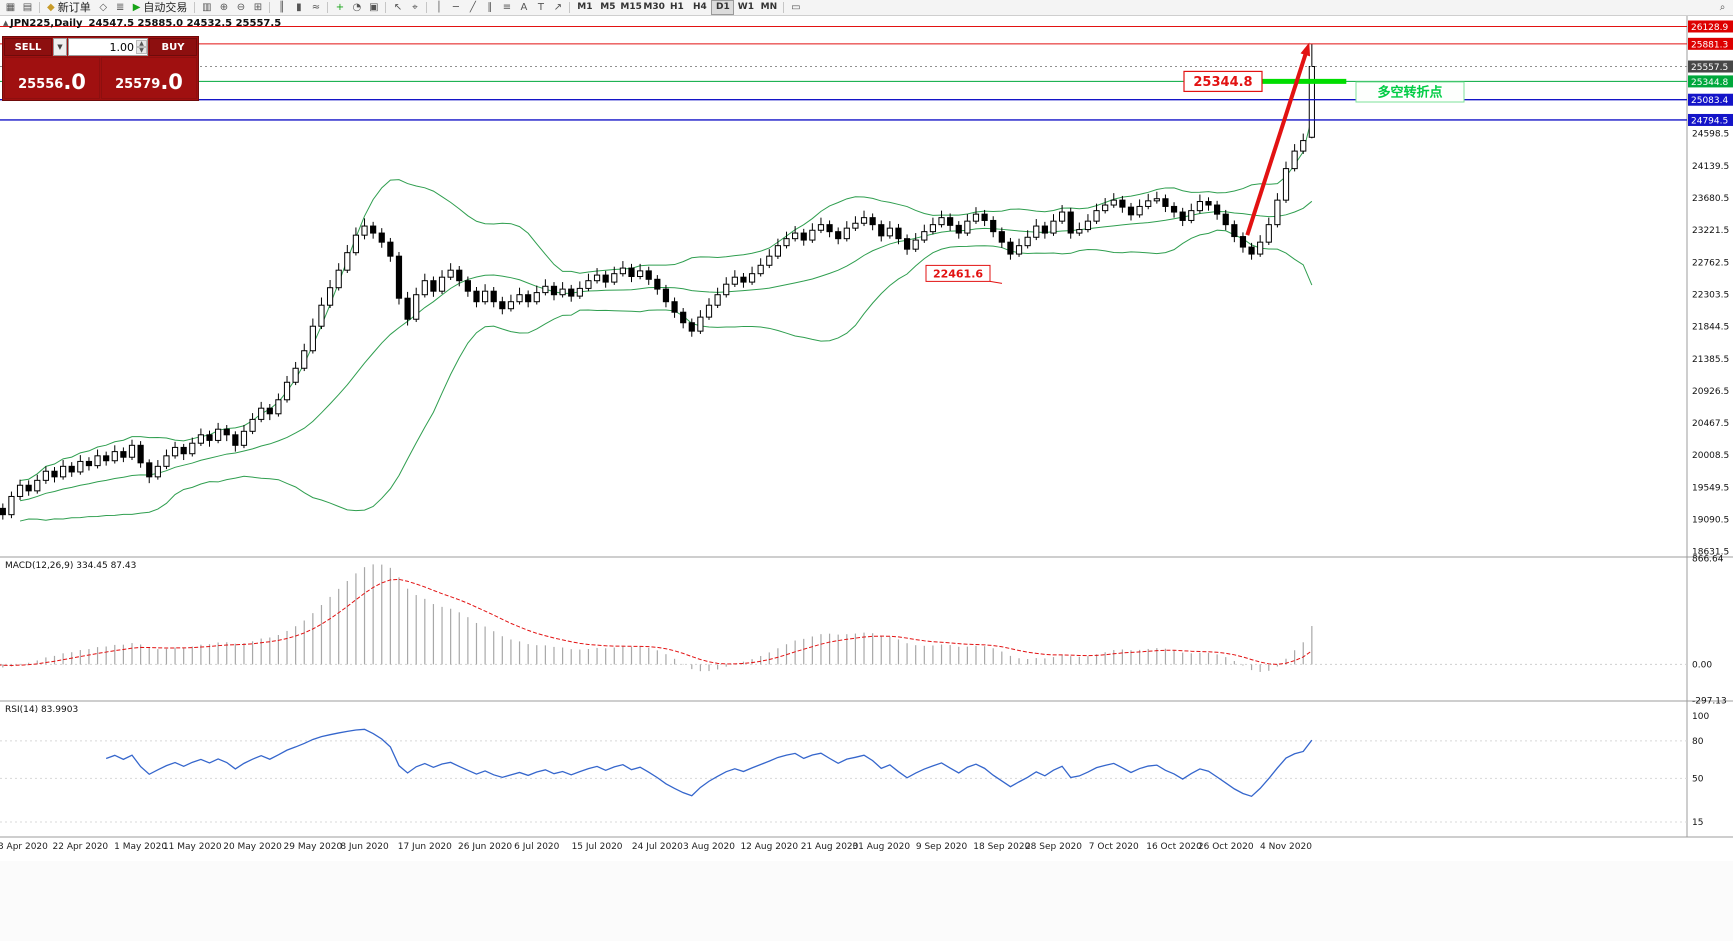 The image size is (1733, 941). What do you see at coordinates (41, 710) in the screenshot?
I see `rsi-label: RSI(14) 83.9903` at bounding box center [41, 710].